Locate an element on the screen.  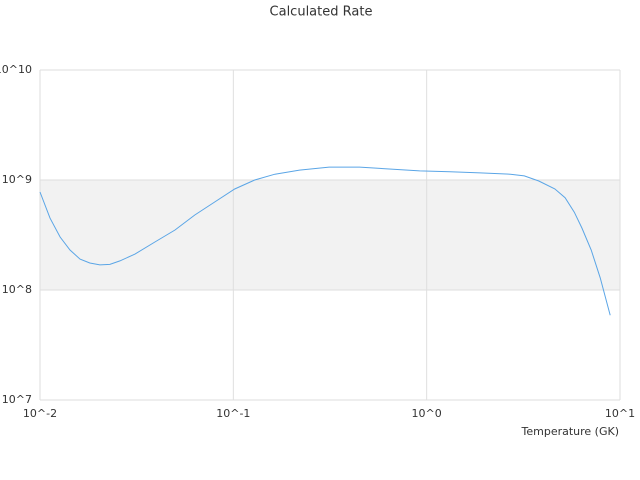
x-axis-label: Temperature (GK) is located at coordinates (570, 431).